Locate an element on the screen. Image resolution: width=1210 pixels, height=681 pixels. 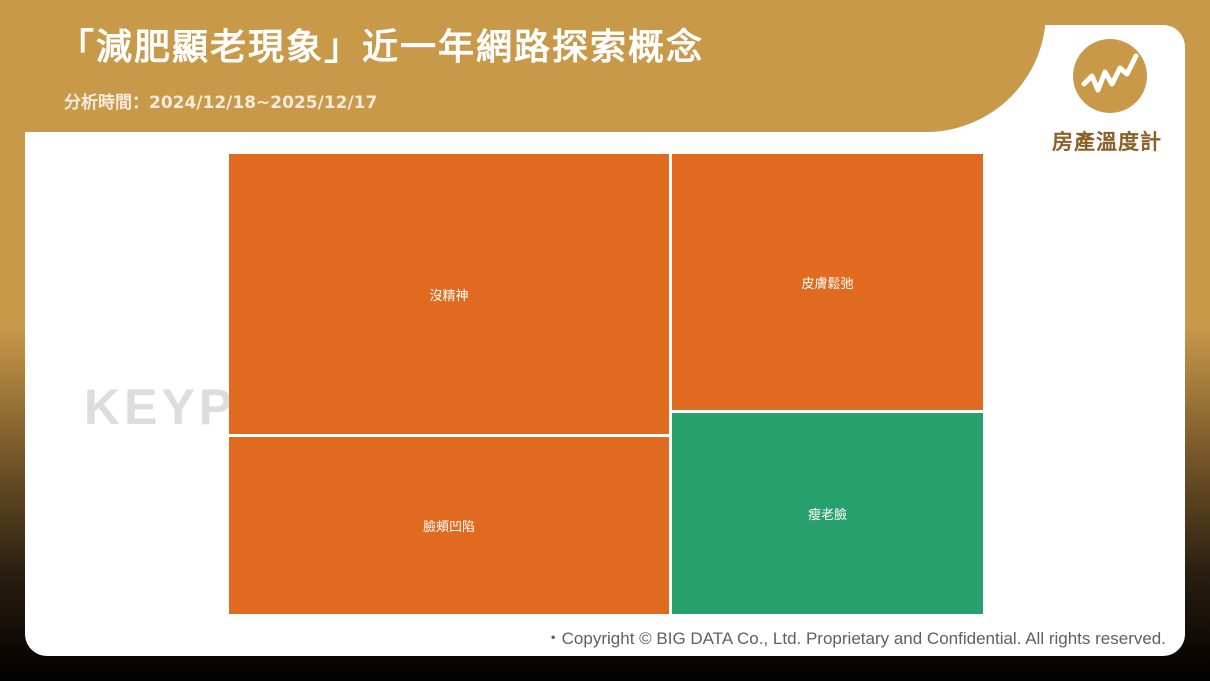
treemap-tile-label: 臉頰凹陷 is located at coordinates (448, 527).